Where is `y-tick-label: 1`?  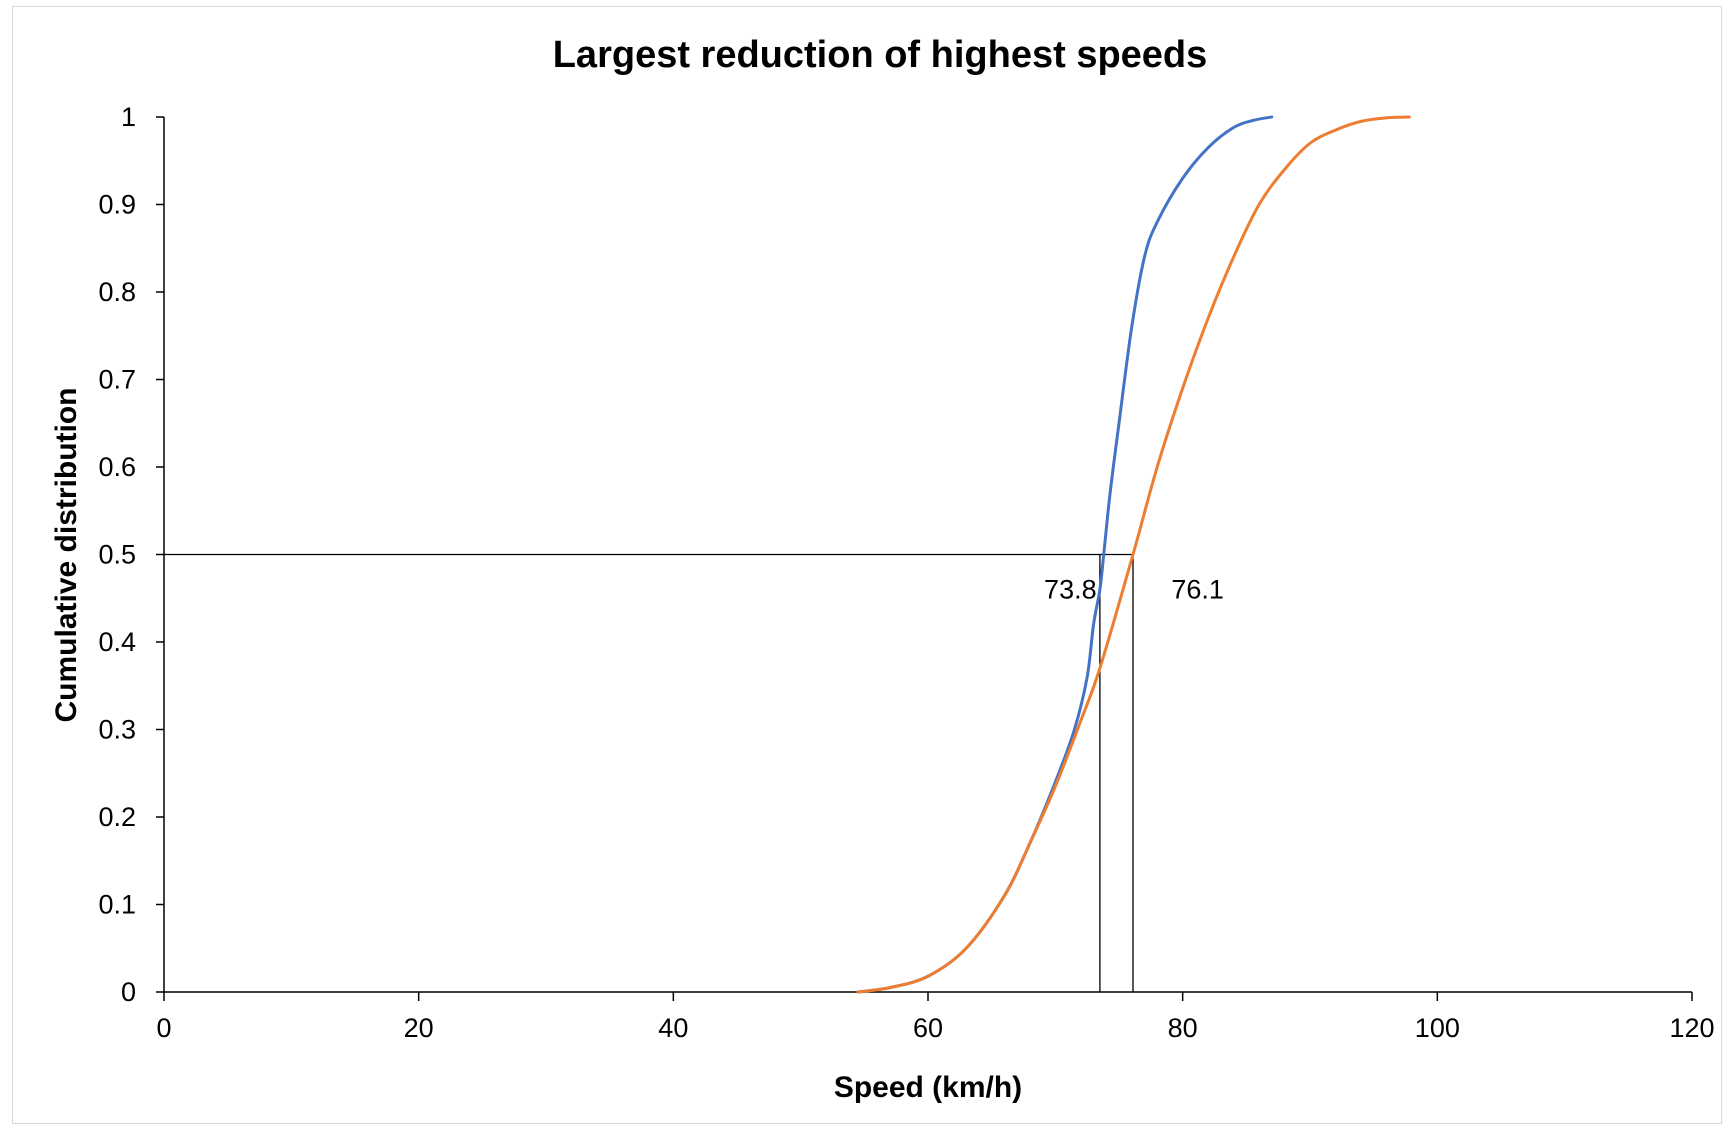
y-tick-label: 1 is located at coordinates (128, 117).